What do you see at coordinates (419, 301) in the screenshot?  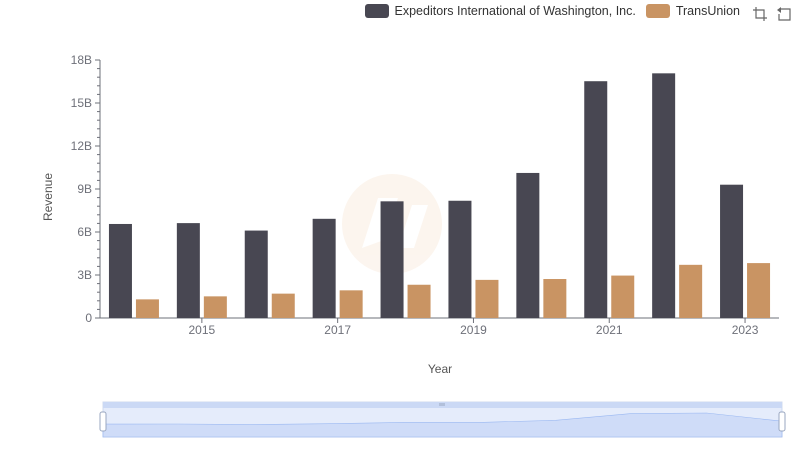 I see `bar-transunion-2018` at bounding box center [419, 301].